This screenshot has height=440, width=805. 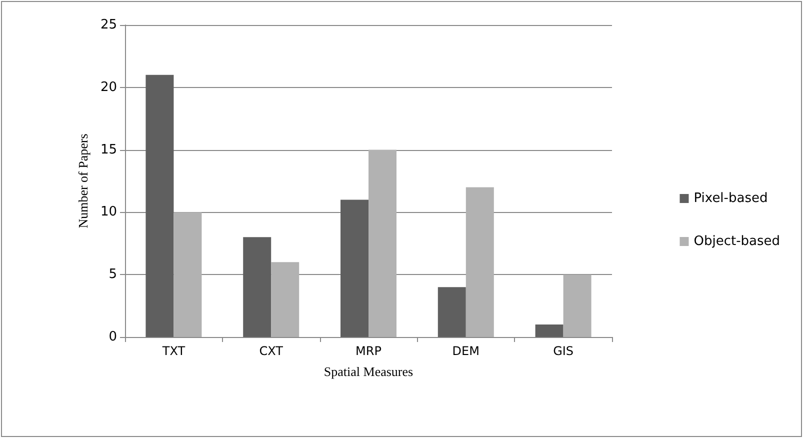 I want to click on x-tick-label: DEM, so click(x=466, y=351).